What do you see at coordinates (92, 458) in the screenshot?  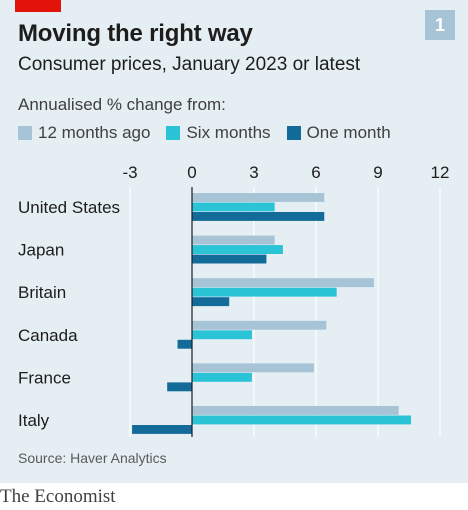 I see `source-note: Source: Haver Analytics` at bounding box center [92, 458].